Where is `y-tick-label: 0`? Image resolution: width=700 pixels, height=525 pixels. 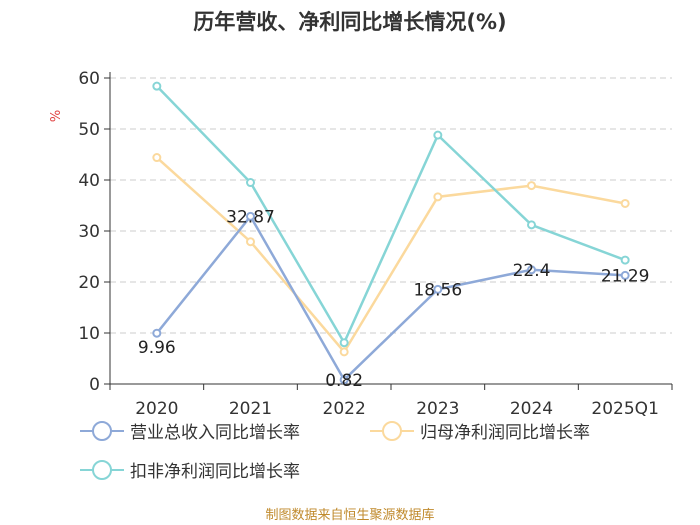 y-tick-label: 0 is located at coordinates (94, 385).